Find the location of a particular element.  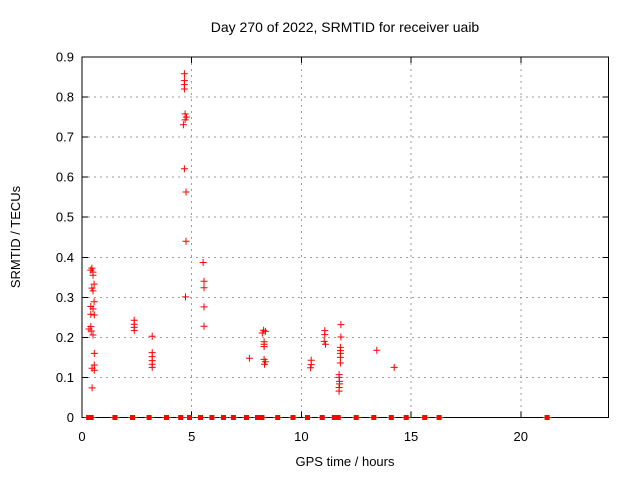

zero-markers is located at coordinates (318, 417).